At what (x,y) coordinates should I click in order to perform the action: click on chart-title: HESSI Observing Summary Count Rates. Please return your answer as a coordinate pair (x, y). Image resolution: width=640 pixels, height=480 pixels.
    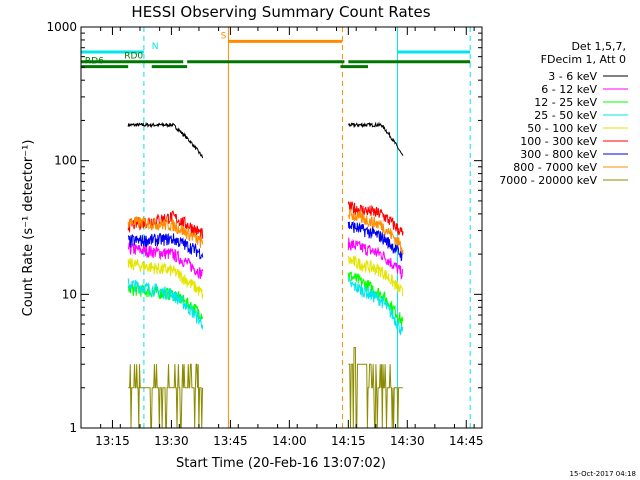
    Looking at the image, I should click on (280, 12).